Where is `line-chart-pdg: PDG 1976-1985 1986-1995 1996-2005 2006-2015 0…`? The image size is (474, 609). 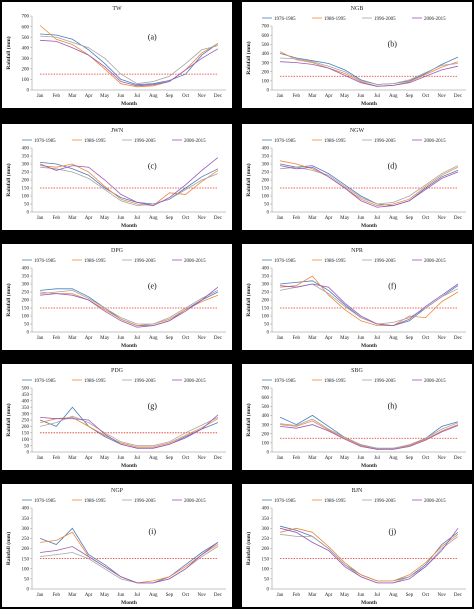
line-chart-pdg: PDG 1976-1985 1986-1995 1996-2005 2006-2015 0… is located at coordinates (115, 418).